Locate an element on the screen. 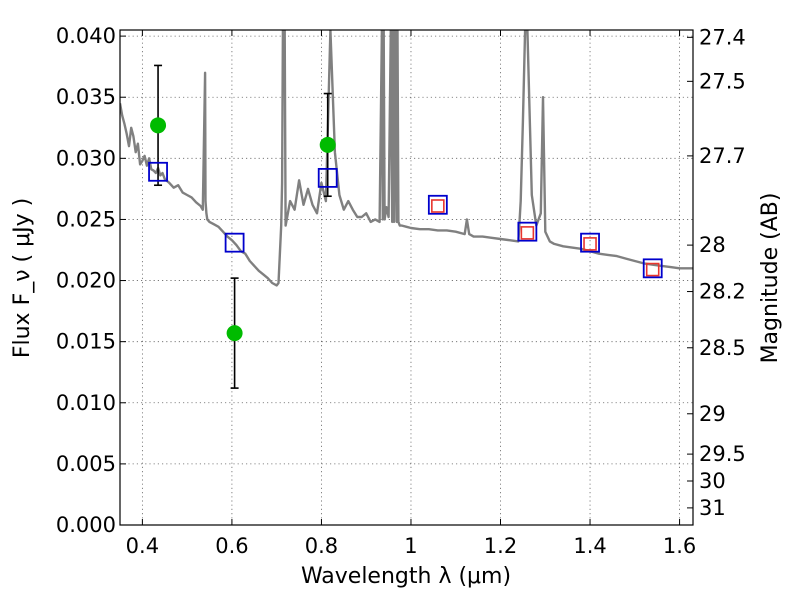  y-tick-label: 0.040 is located at coordinates (86, 36).